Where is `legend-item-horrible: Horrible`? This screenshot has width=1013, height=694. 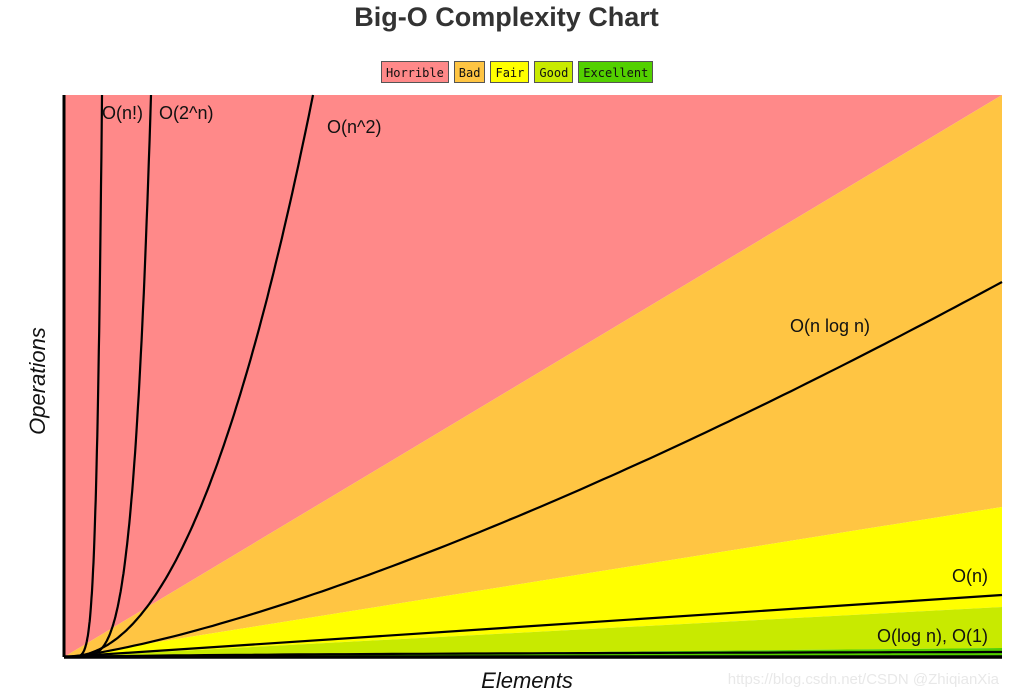
legend-item-horrible: Horrible is located at coordinates (415, 72).